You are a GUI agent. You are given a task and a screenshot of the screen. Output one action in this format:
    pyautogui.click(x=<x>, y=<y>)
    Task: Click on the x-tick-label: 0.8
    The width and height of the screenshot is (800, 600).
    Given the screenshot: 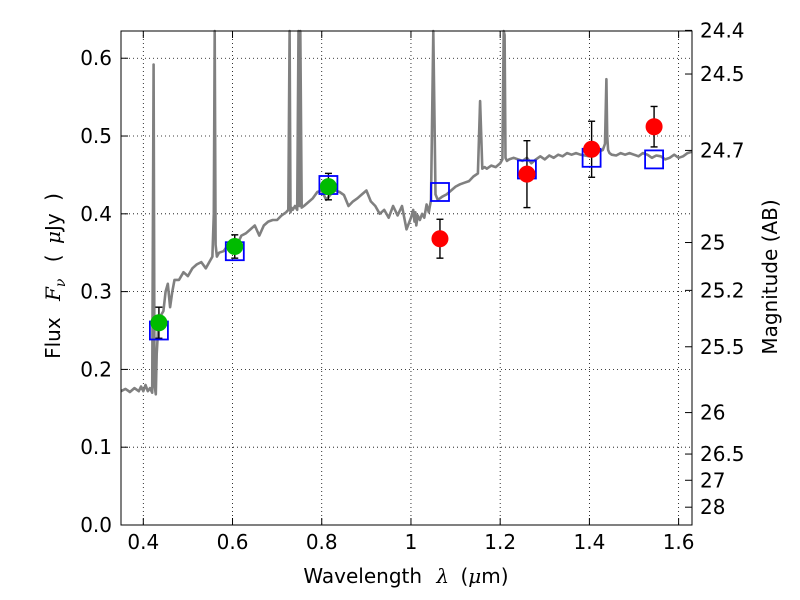 What is the action you would take?
    pyautogui.click(x=322, y=542)
    